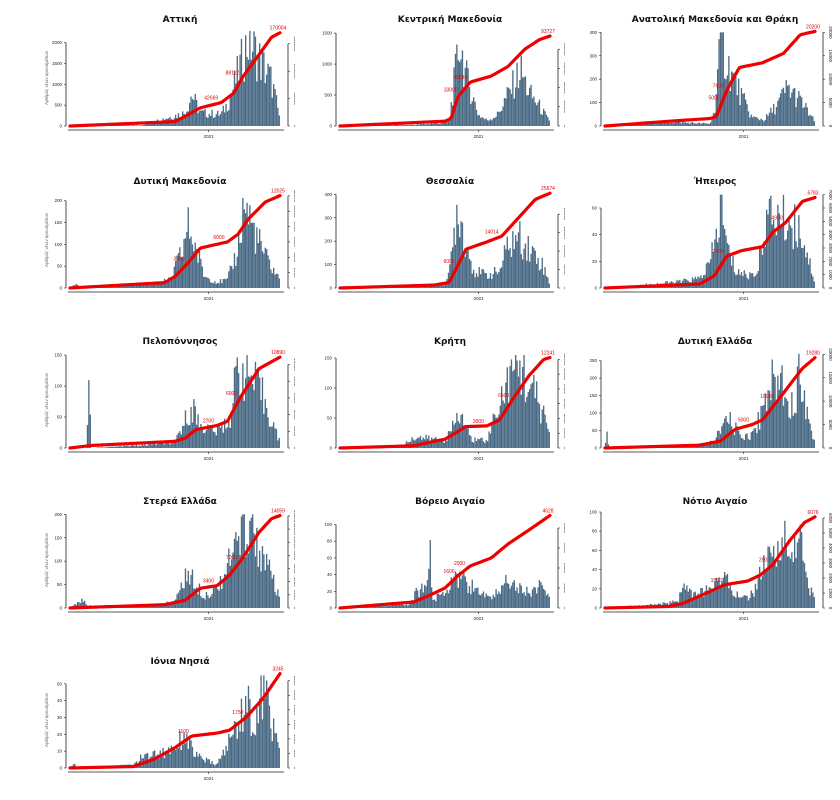 The width and height of the screenshot is (840, 800). What do you see at coordinates (716, 581) in the screenshot?
I see `cumulative-annotation: 1550` at bounding box center [716, 581].